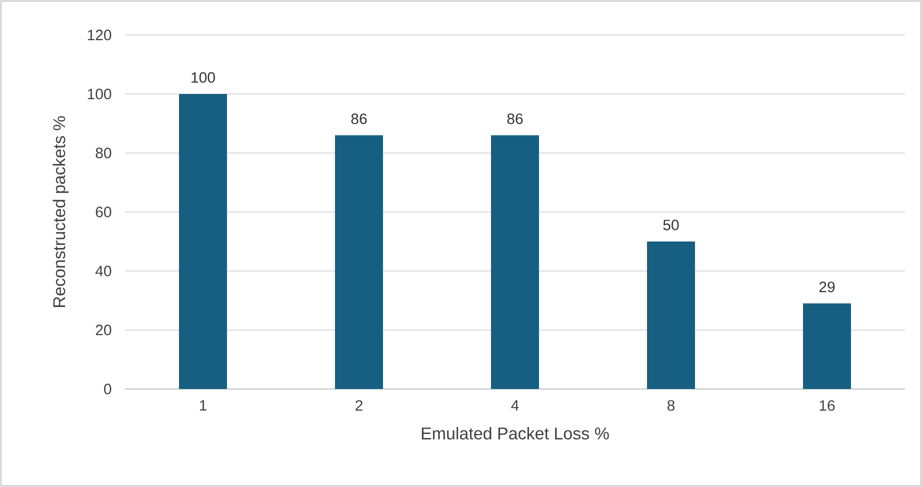  I want to click on y-tick-label: 80, so click(104, 153).